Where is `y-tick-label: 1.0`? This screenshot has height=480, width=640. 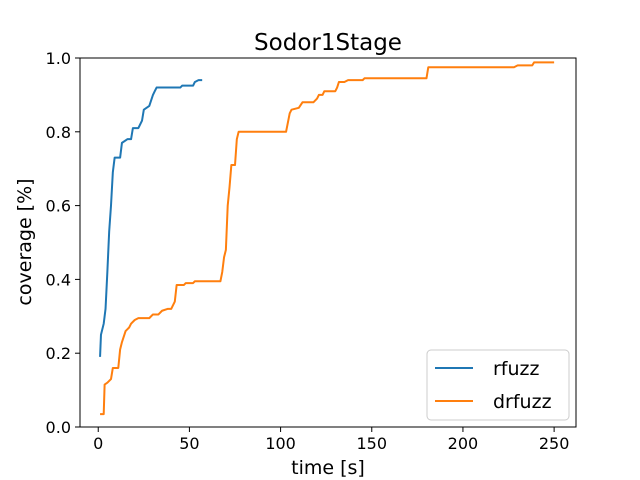 y-tick-label: 1.0 is located at coordinates (58, 58).